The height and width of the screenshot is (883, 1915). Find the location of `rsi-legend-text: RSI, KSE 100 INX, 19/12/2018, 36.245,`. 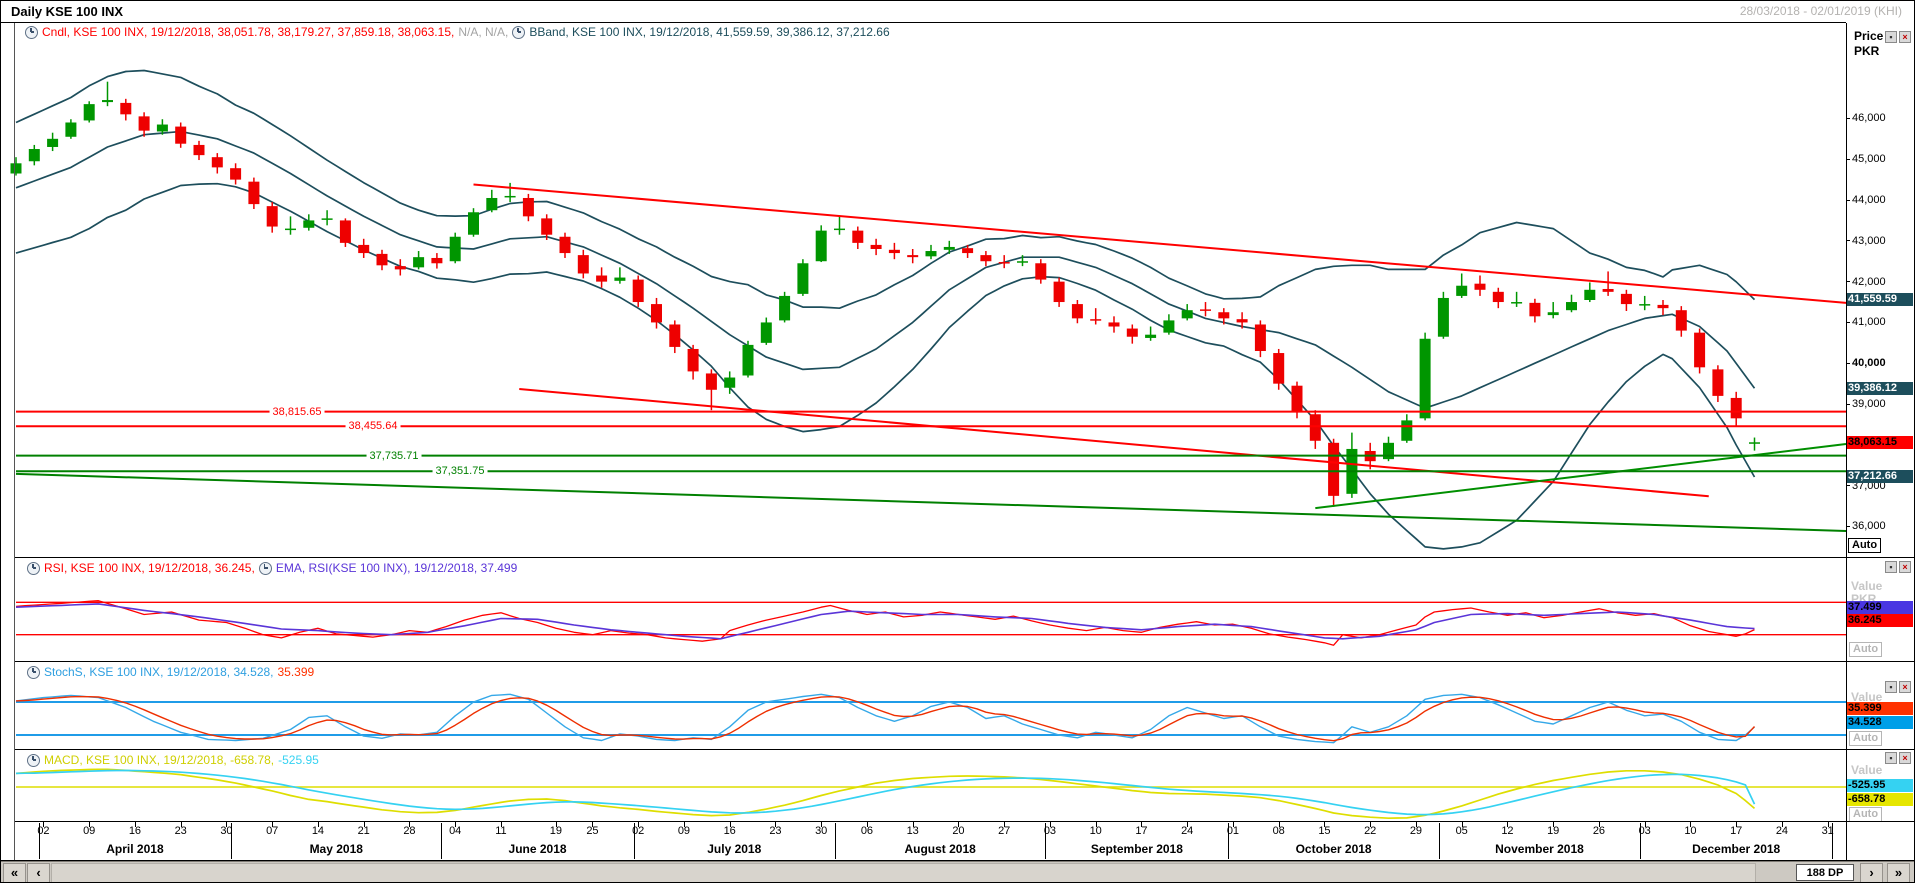

rsi-legend-text: RSI, KSE 100 INX, 19/12/2018, 36.245, is located at coordinates (149, 568).